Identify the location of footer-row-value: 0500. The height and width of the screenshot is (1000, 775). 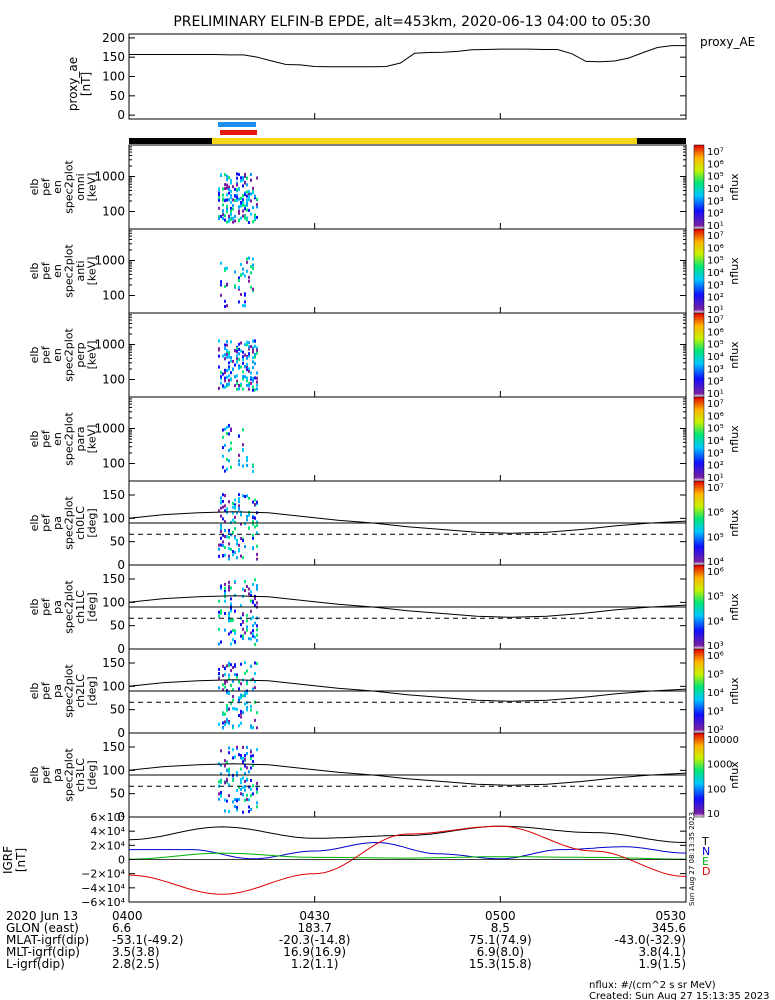
(500, 916).